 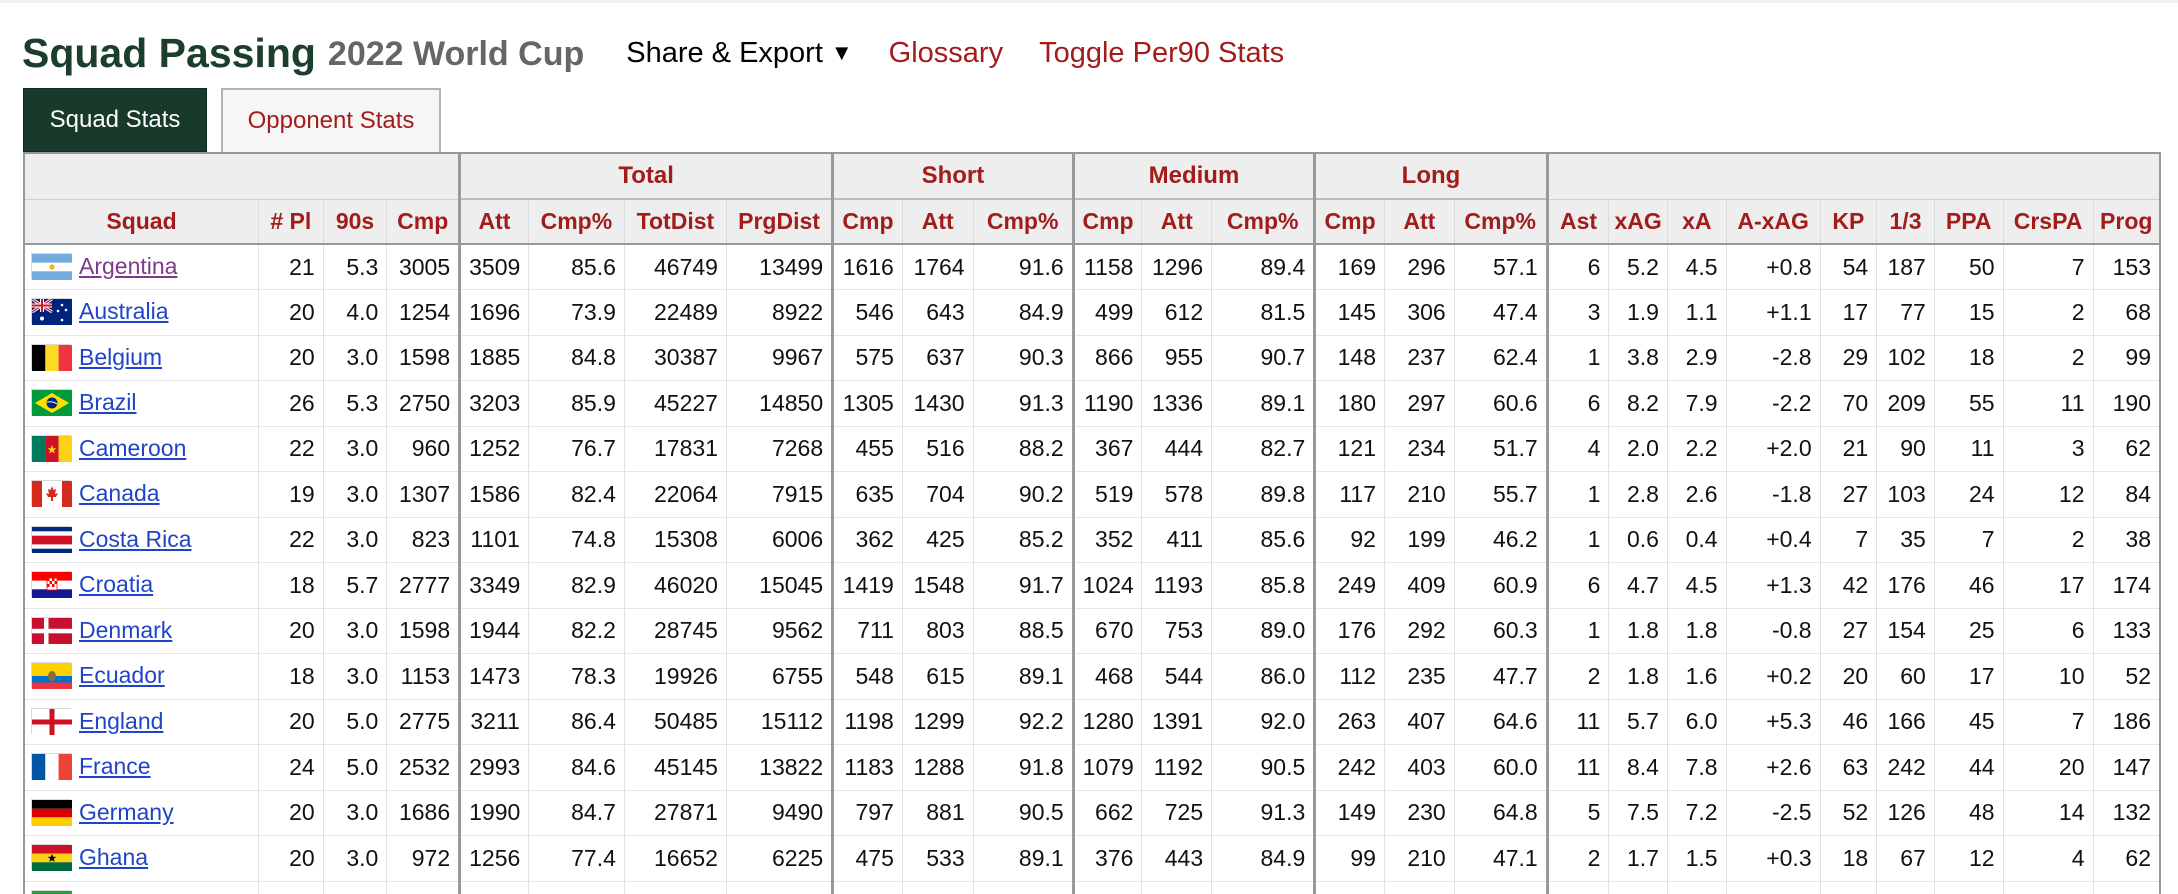 I want to click on team-link: England, so click(x=121, y=720).